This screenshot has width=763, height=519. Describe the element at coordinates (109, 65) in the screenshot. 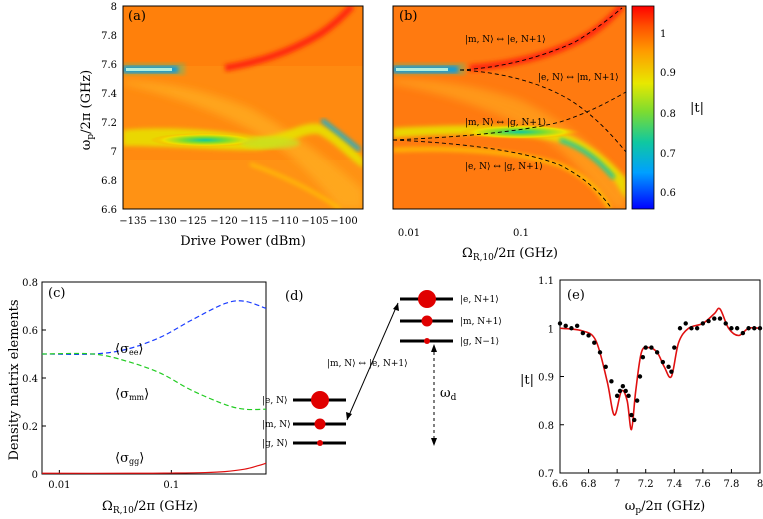

I see `ytick-a: 7.6` at that location.